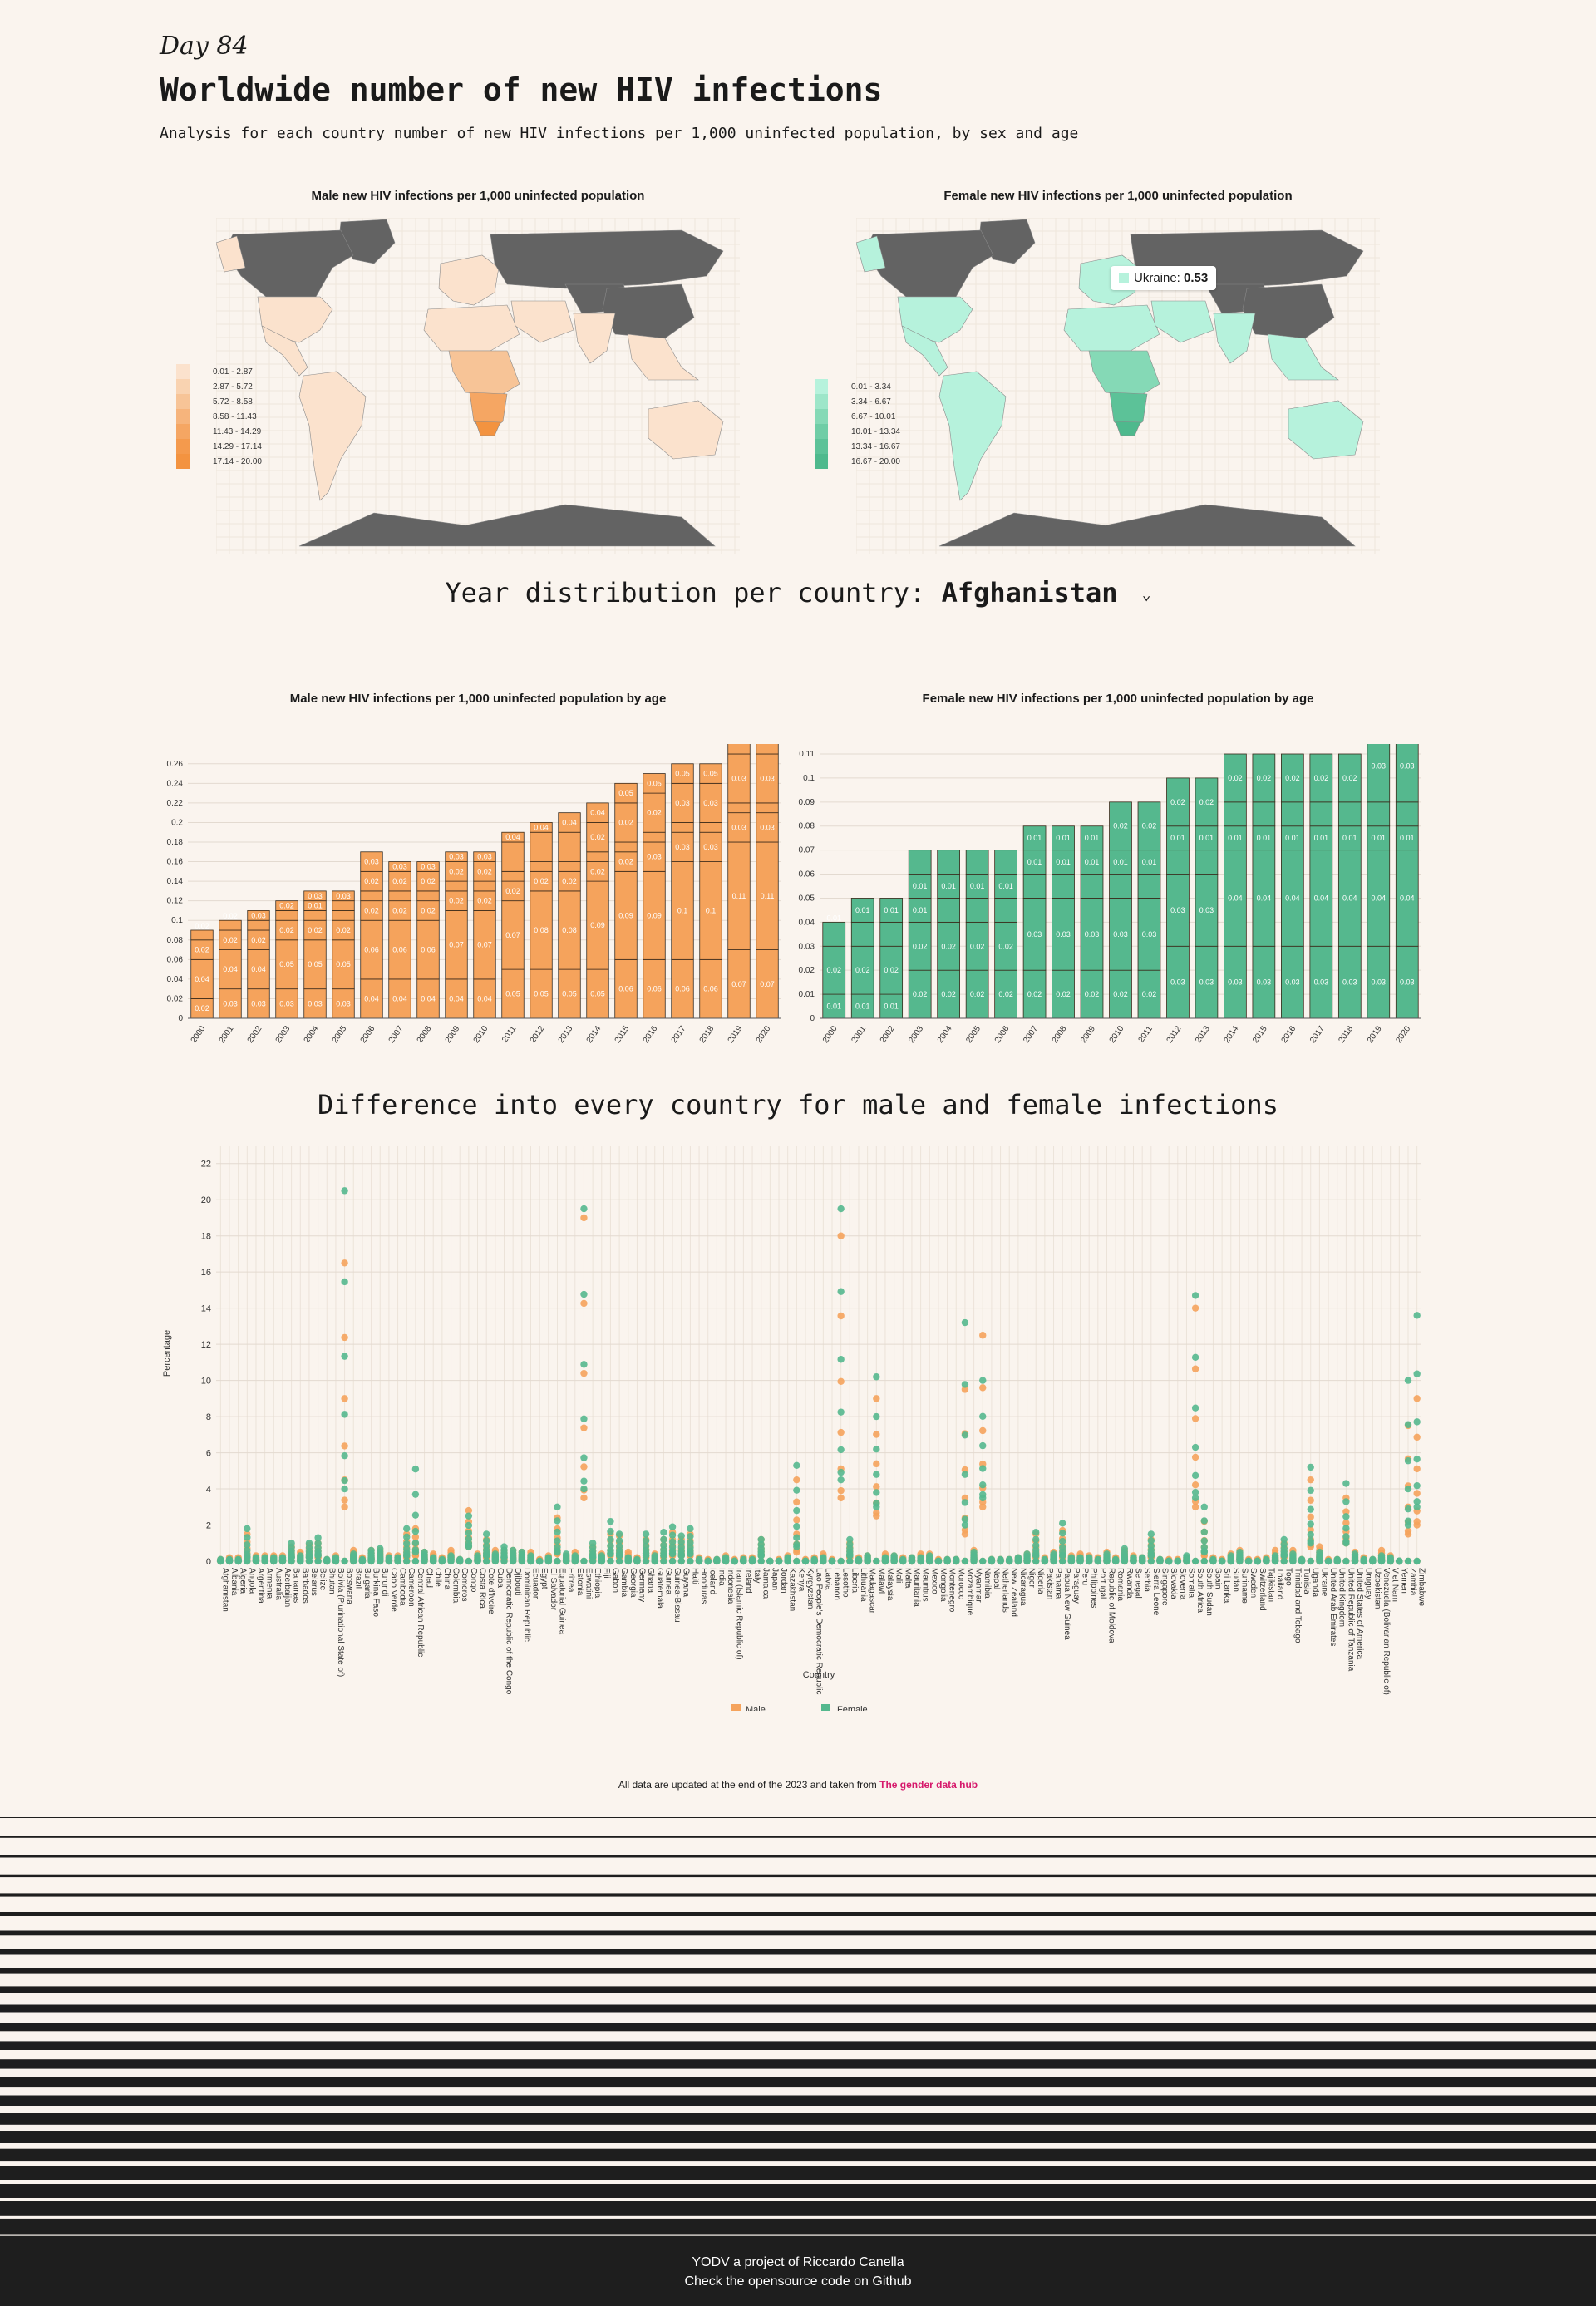 This screenshot has width=1596, height=2306. I want to click on x-tick-label: Serbia, so click(1146, 1580).